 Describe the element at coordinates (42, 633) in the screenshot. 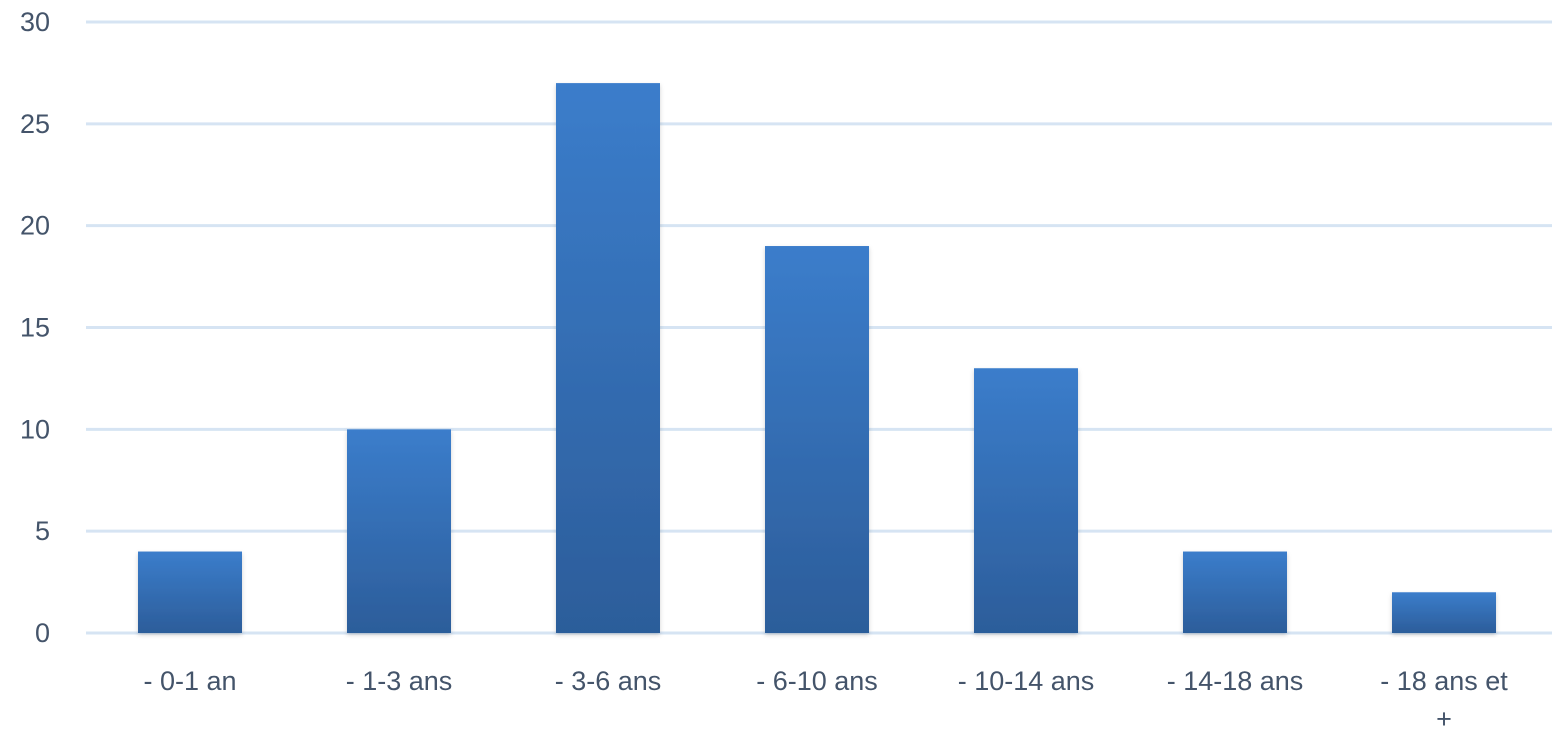

I see `y-tick-label: 0` at that location.